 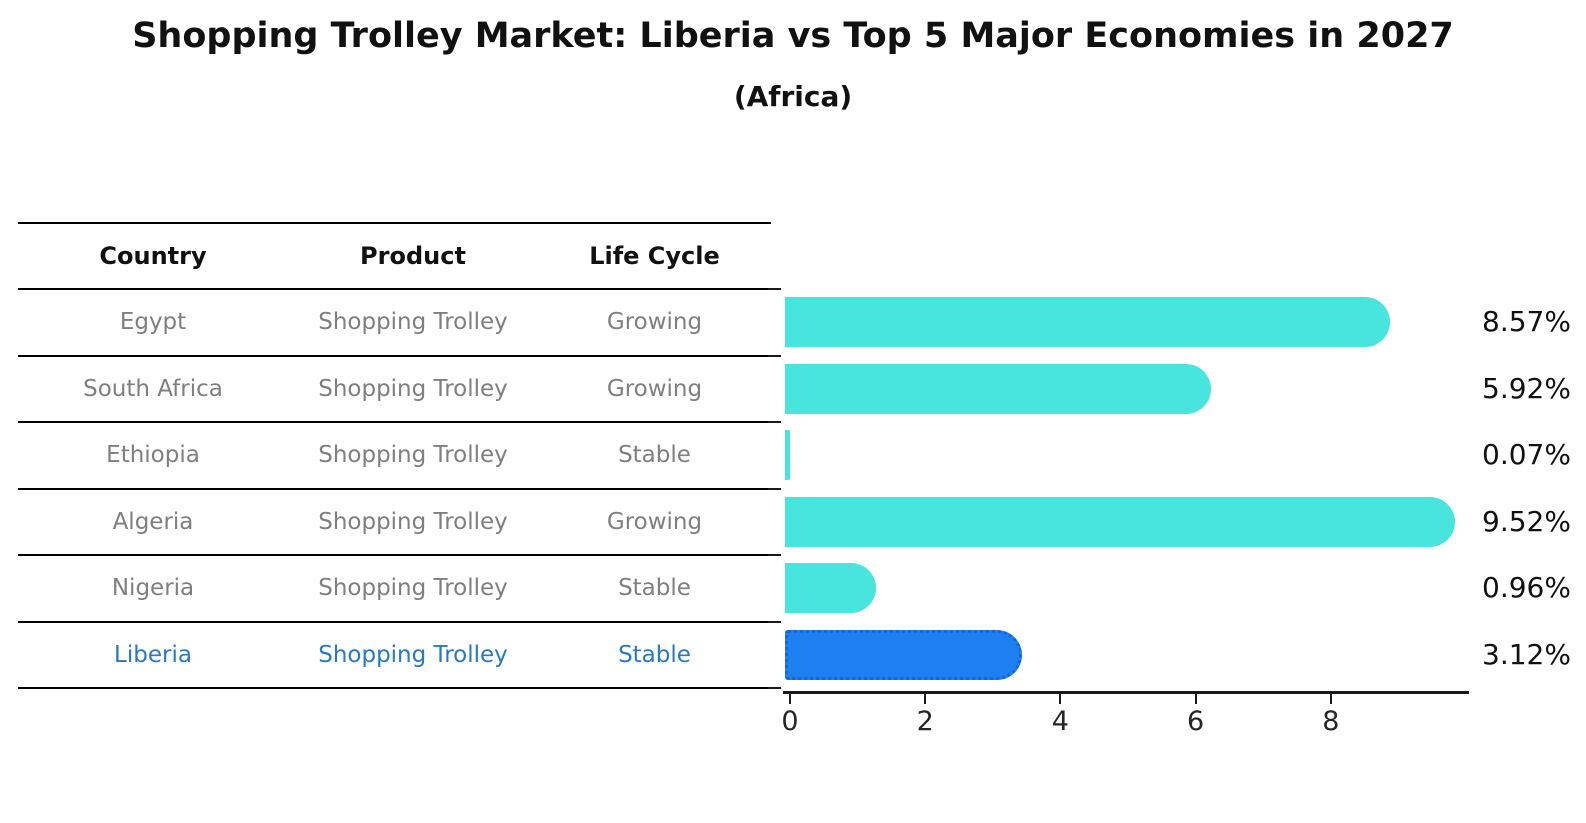 I want to click on cell-country: Nigeria, so click(x=153, y=588).